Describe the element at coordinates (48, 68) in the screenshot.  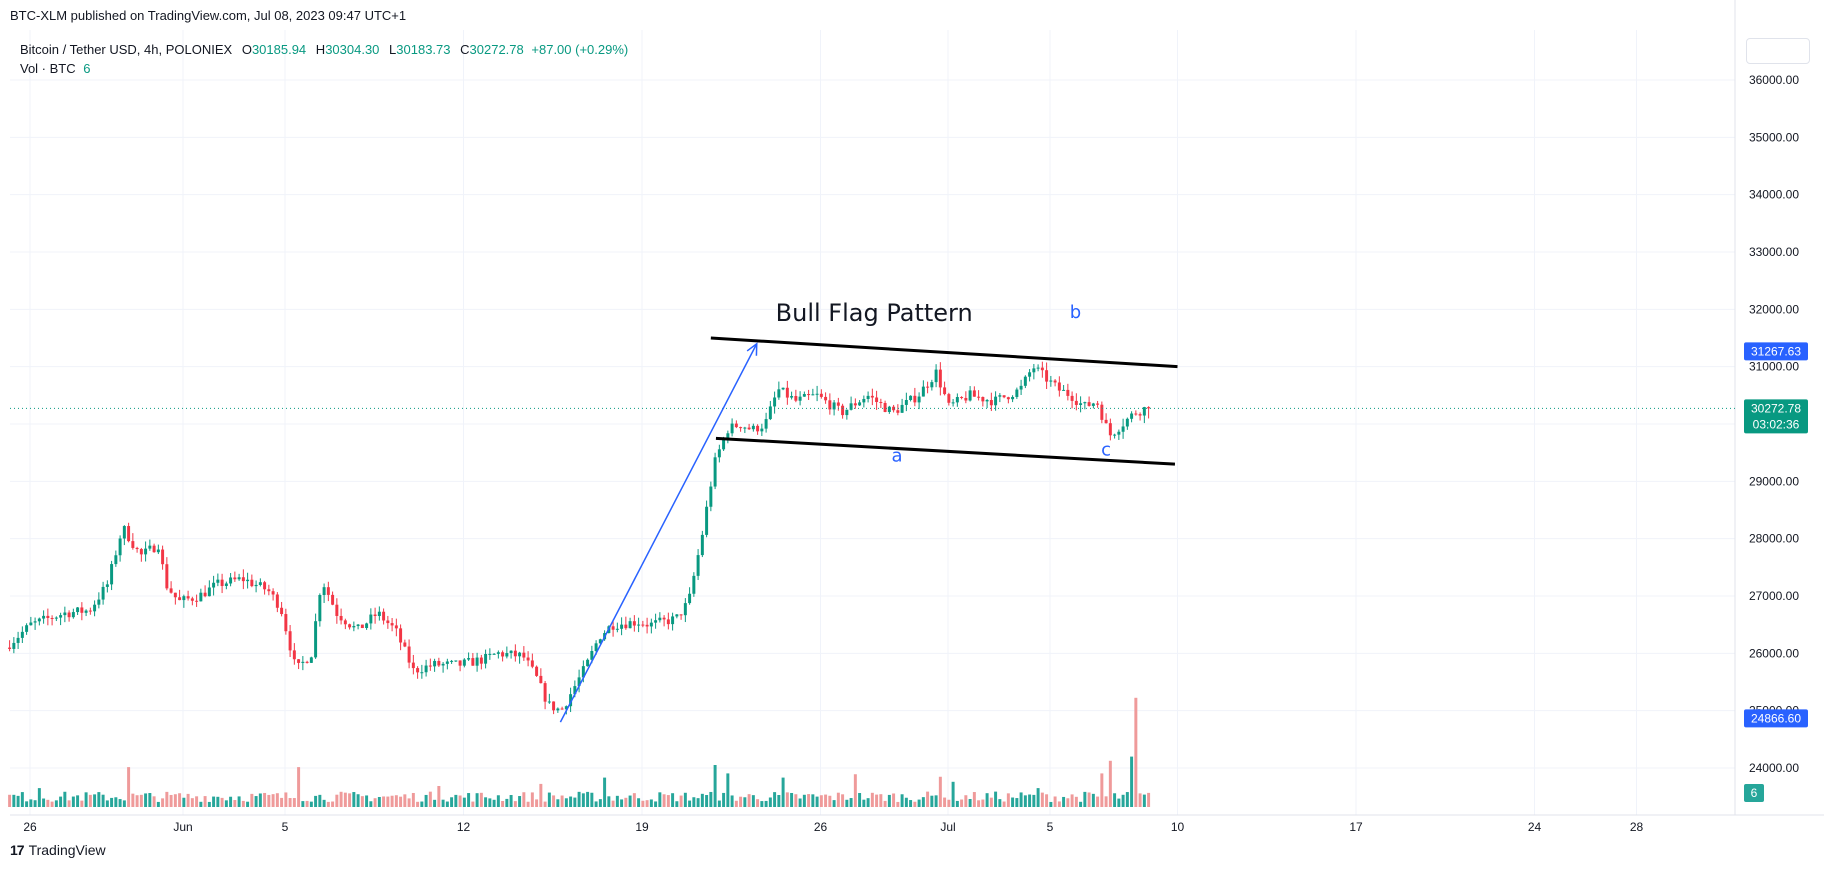
I see `legend-volume-label: Vol · BTC` at that location.